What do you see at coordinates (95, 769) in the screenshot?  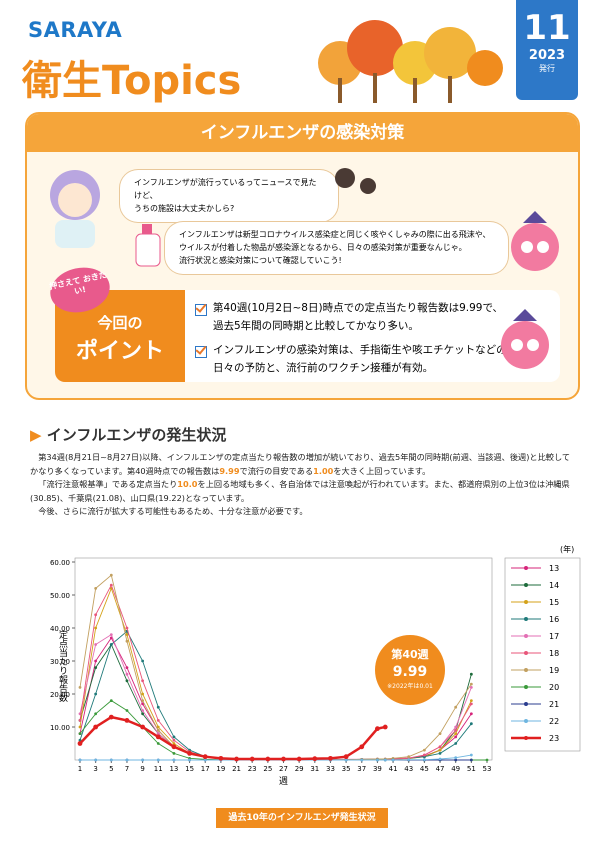 I see `x-tick-label: 3` at bounding box center [95, 769].